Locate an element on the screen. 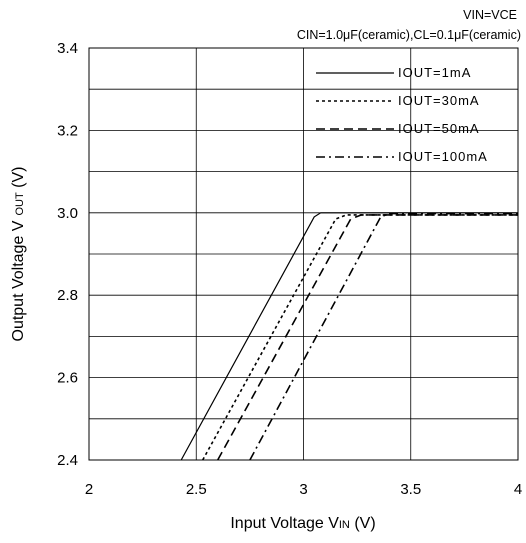 The height and width of the screenshot is (543, 526). y-axis-title-sub: OUT is located at coordinates (20, 204).